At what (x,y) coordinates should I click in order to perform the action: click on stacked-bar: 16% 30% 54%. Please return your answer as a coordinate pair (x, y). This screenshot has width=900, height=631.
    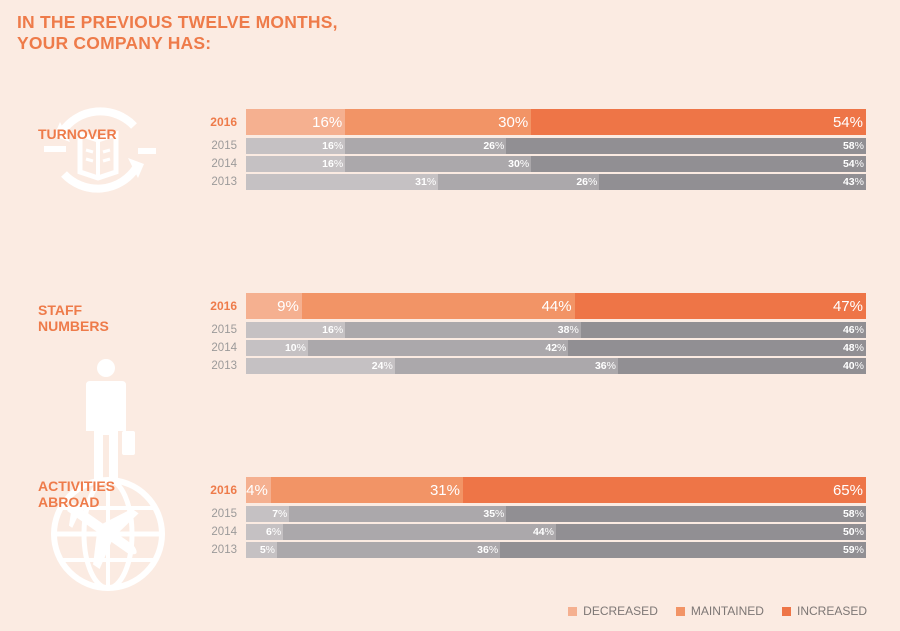
    Looking at the image, I should click on (556, 164).